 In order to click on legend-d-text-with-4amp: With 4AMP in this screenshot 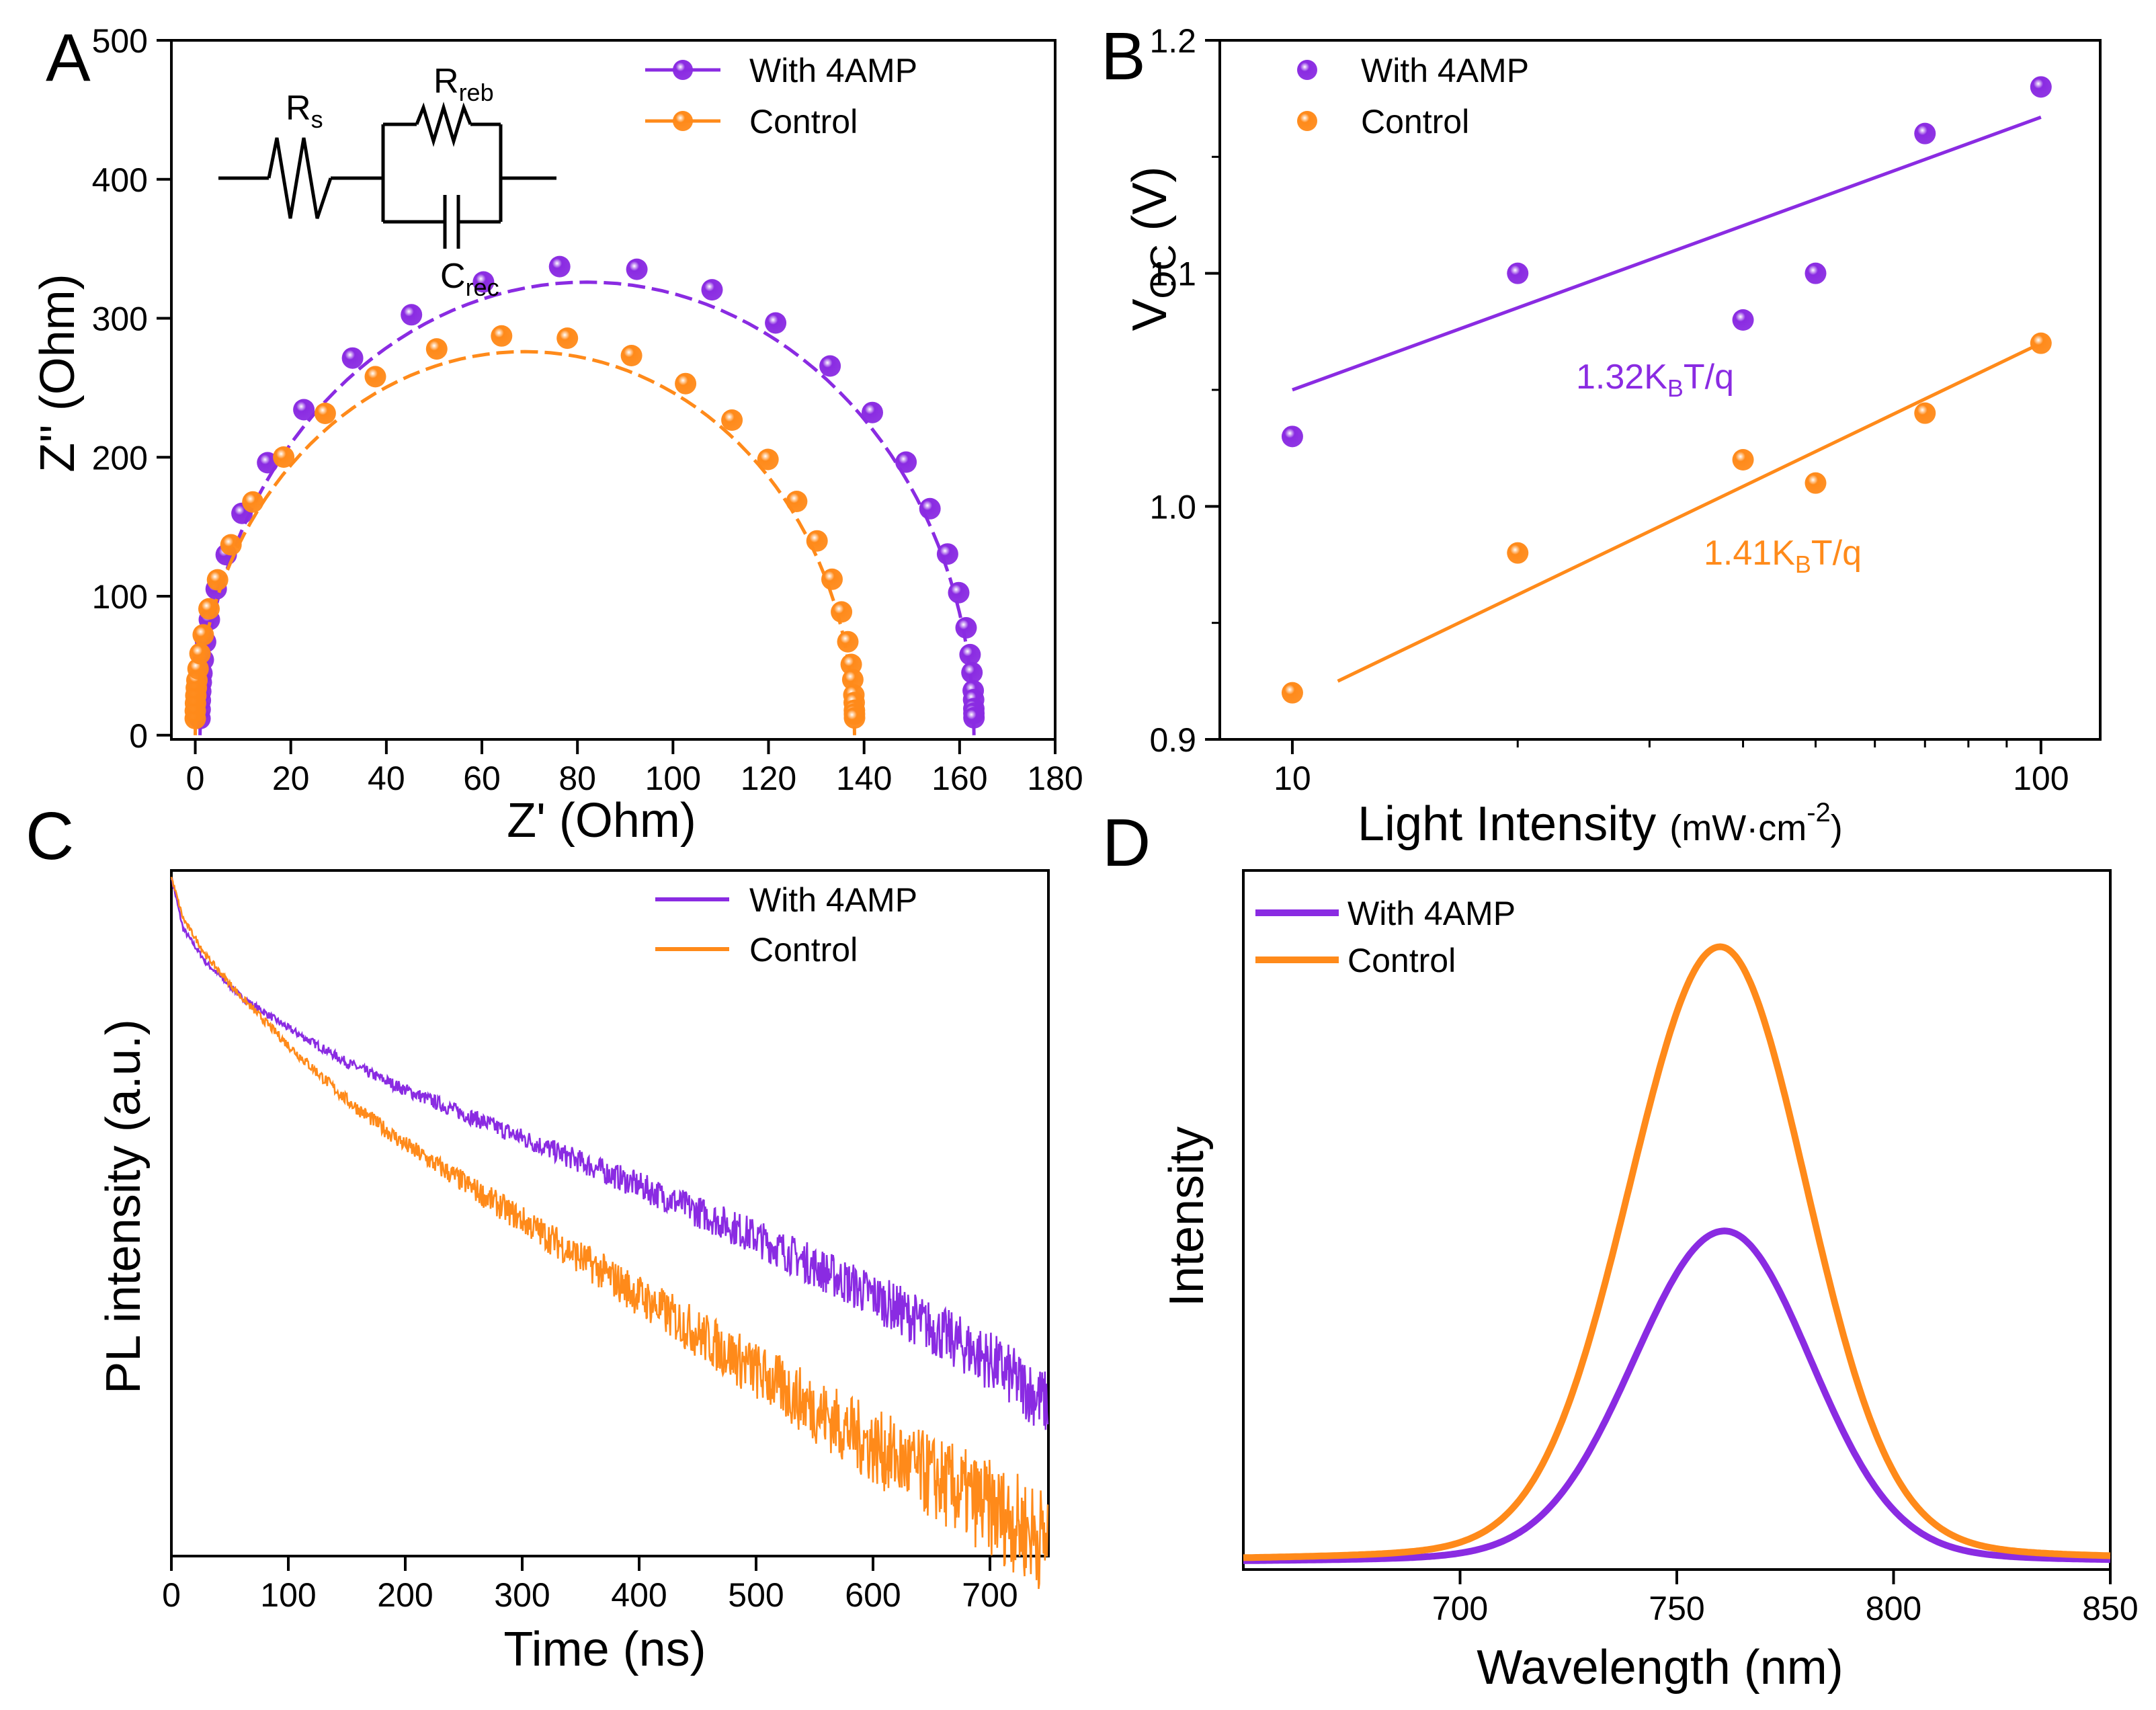, I will do `click(1432, 913)`.